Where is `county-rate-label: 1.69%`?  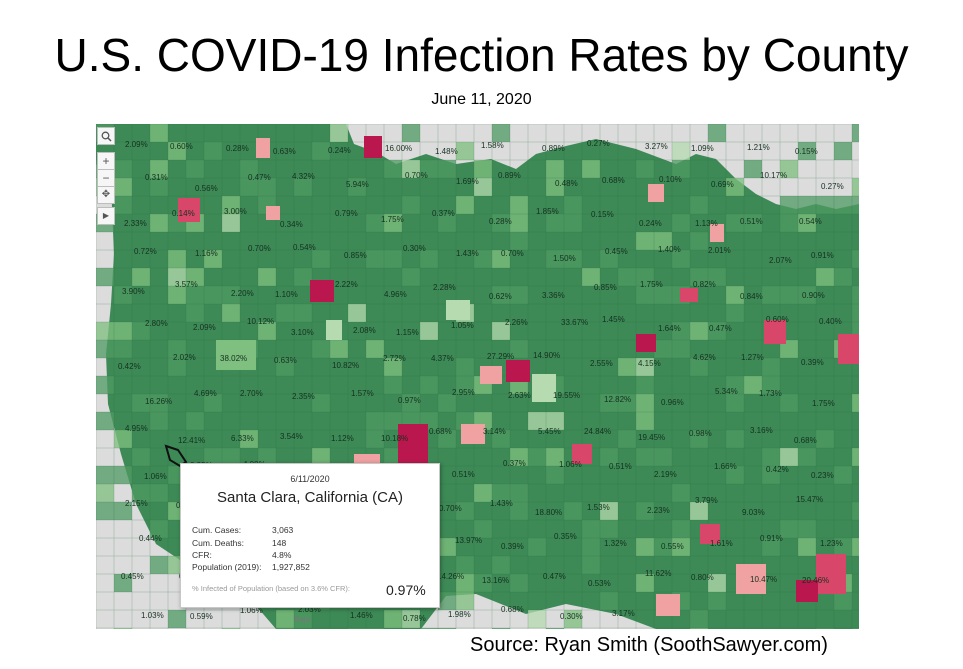 county-rate-label: 1.69% is located at coordinates (467, 181).